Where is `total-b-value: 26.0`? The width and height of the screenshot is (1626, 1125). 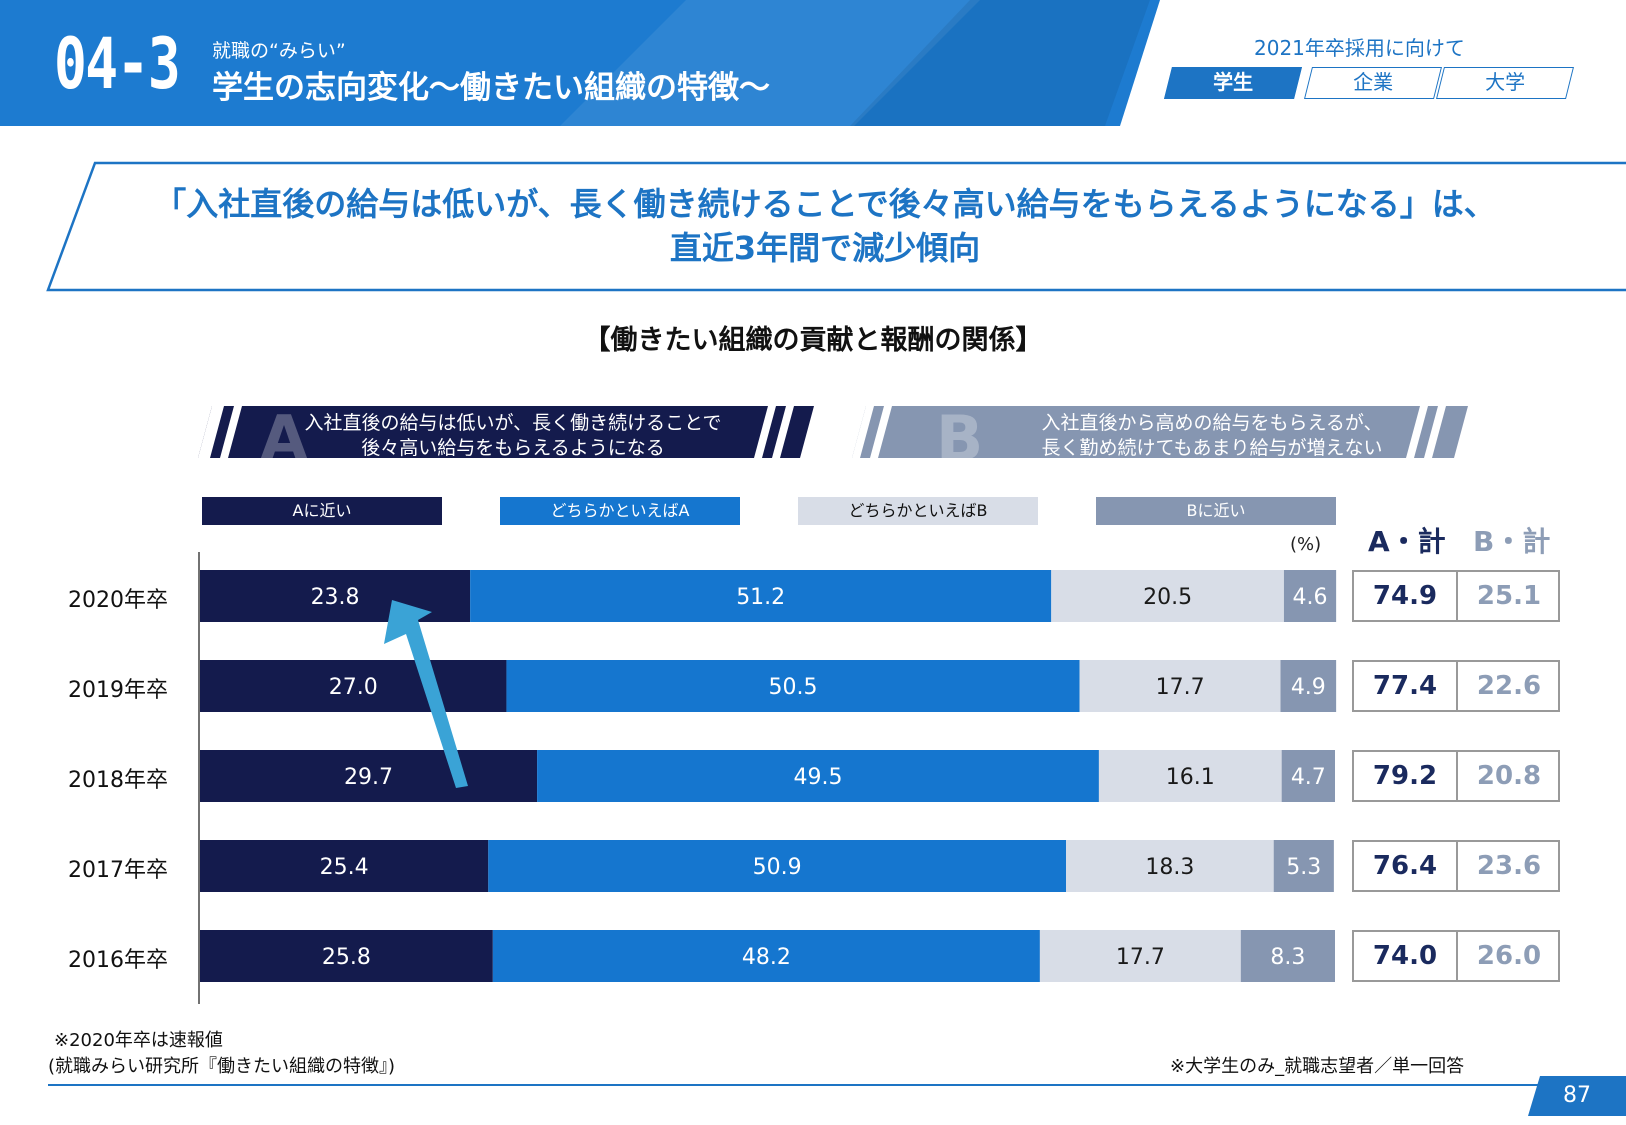
total-b-value: 26.0 is located at coordinates (1509, 956).